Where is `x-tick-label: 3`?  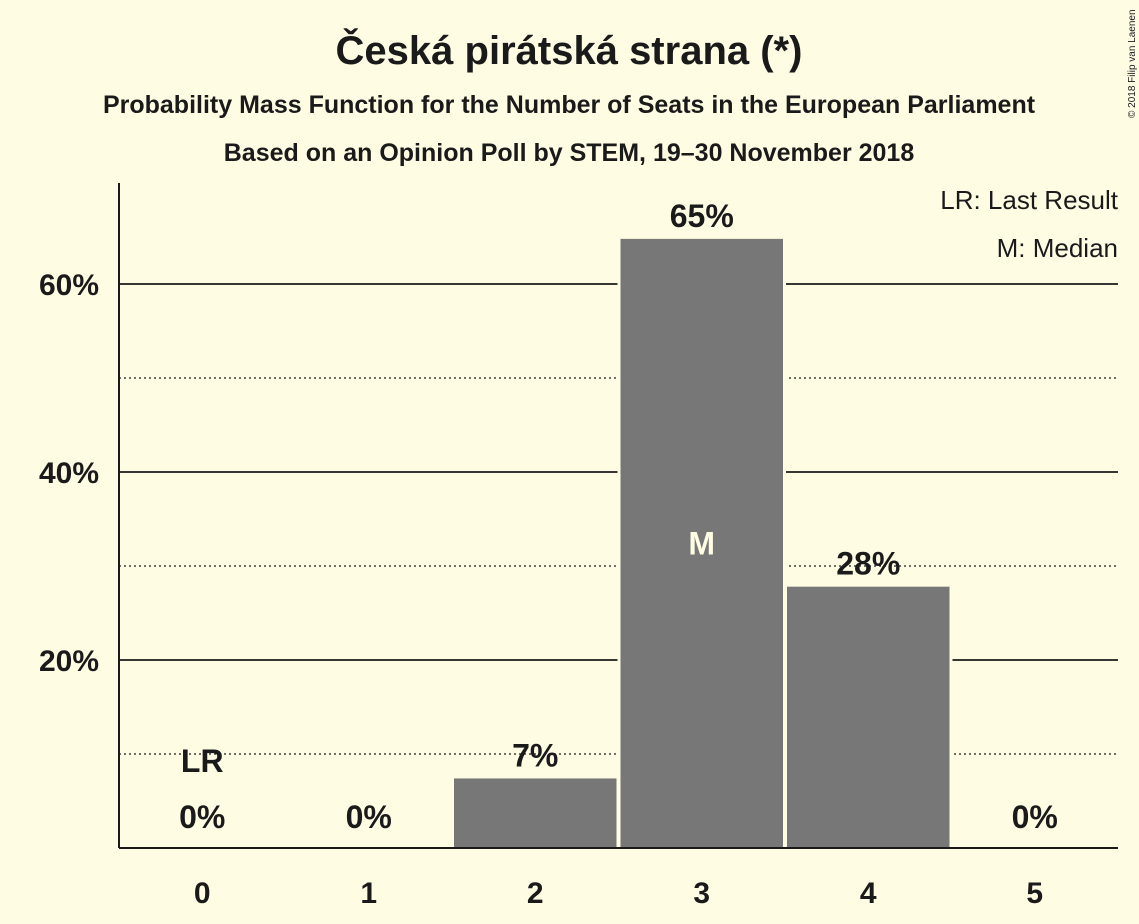
x-tick-label: 3 is located at coordinates (701, 893).